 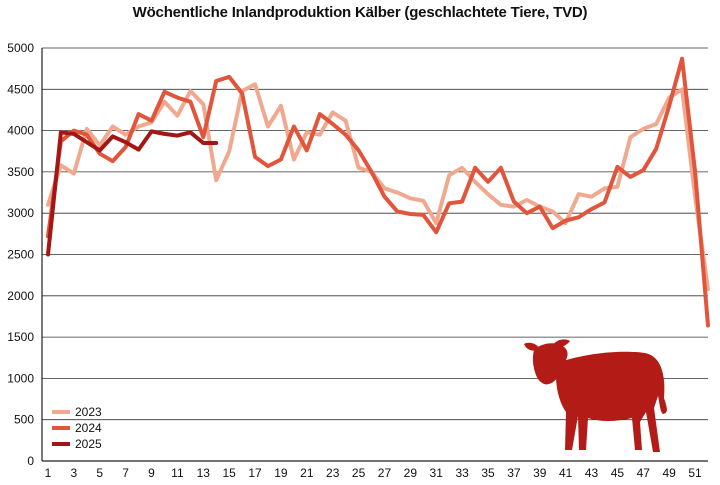 What do you see at coordinates (151, 473) in the screenshot?
I see `x-tick-label: 9` at bounding box center [151, 473].